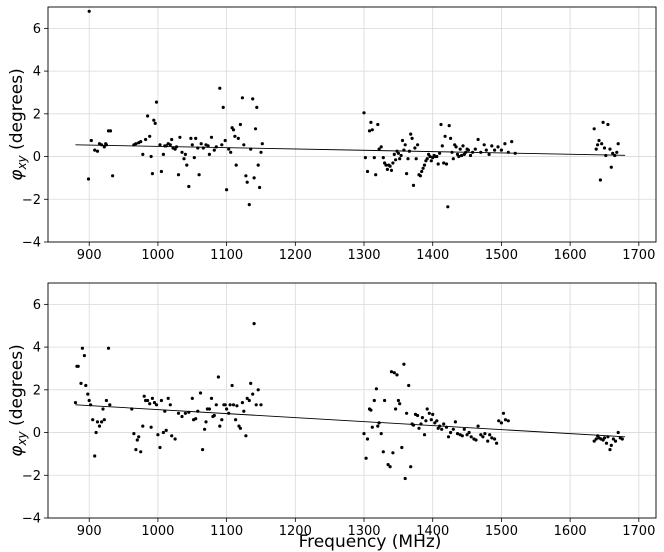  What do you see at coordinates (31, 476) in the screenshot?
I see `y-tick-label: −2` at bounding box center [31, 476].